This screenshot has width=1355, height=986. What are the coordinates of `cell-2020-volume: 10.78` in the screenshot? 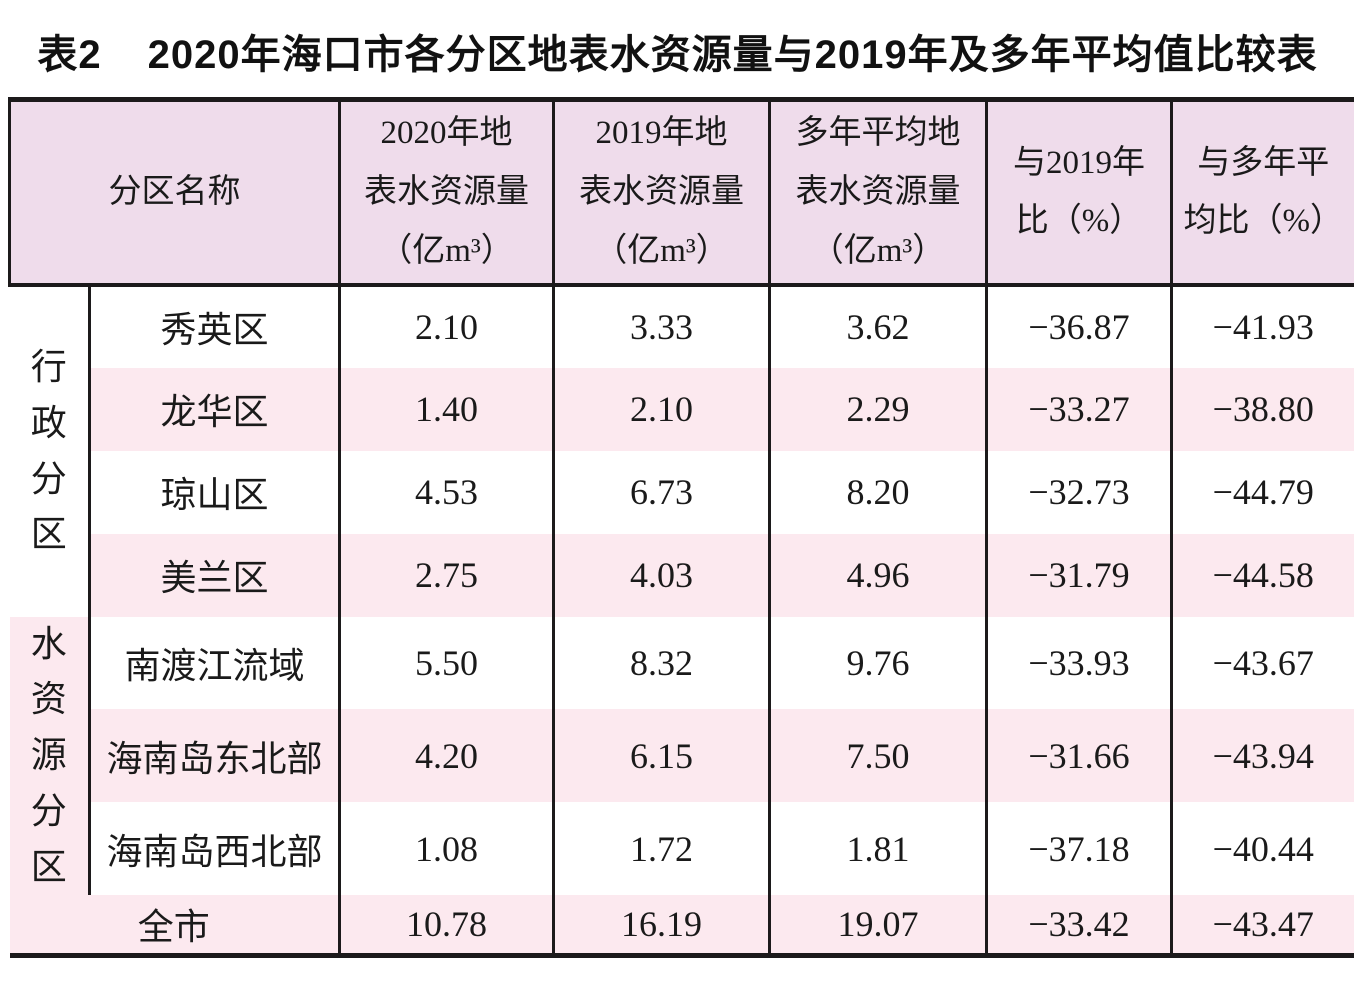 It's located at (446, 926).